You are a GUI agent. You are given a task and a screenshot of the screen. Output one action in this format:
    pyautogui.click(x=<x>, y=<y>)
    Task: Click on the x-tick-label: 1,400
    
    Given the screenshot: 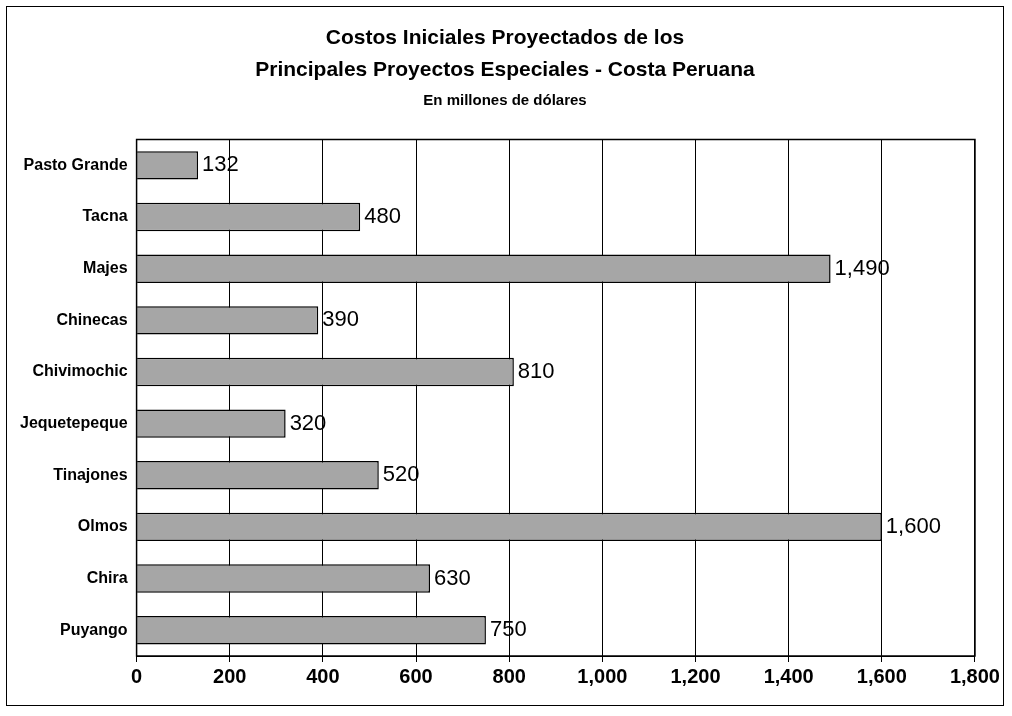 What is the action you would take?
    pyautogui.click(x=788, y=675)
    